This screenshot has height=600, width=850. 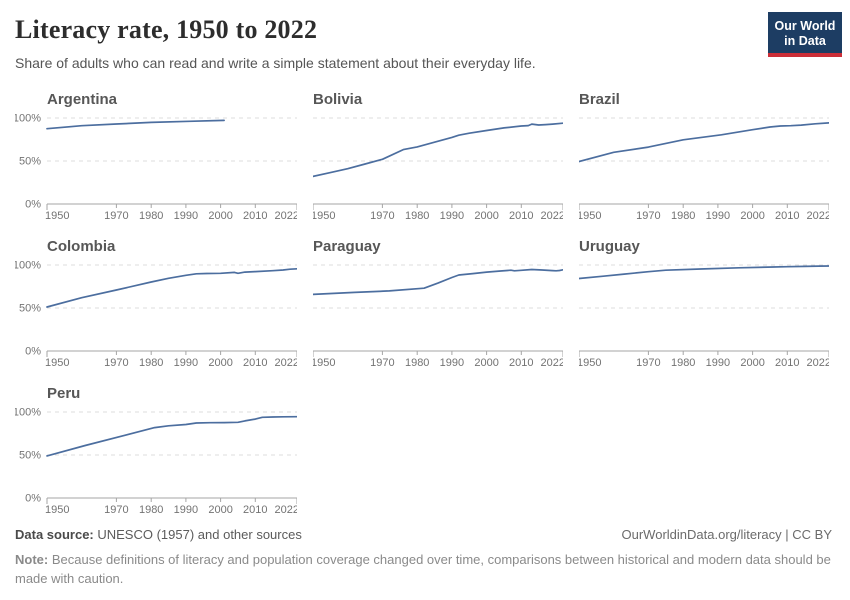 I want to click on series-line-bolivia, so click(x=438, y=150).